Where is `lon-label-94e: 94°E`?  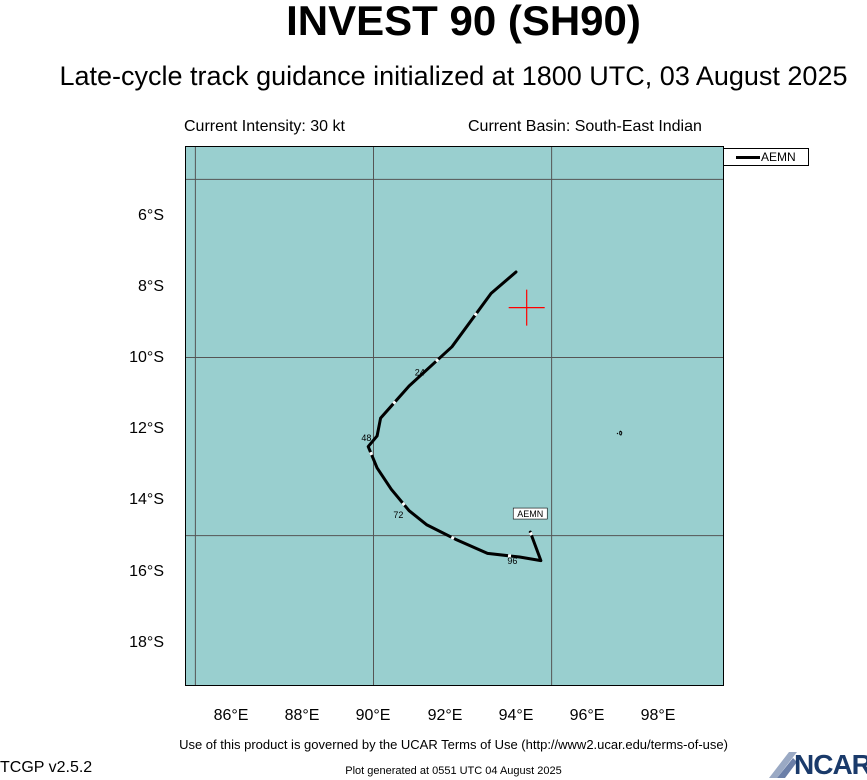 lon-label-94e: 94°E is located at coordinates (516, 715).